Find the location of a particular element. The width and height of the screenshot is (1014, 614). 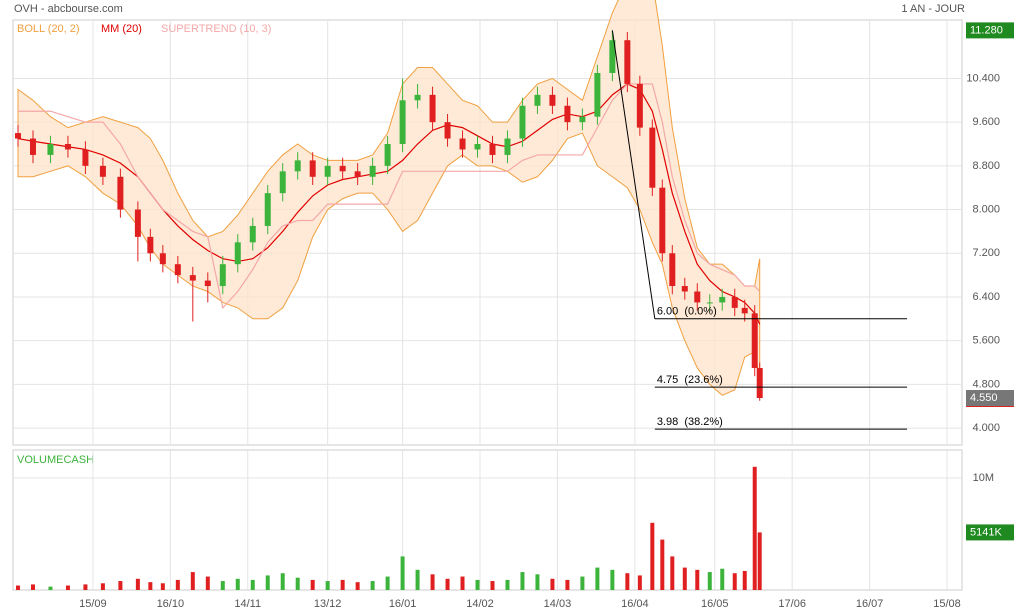

x-tick-label: 17/06 is located at coordinates (792, 604).